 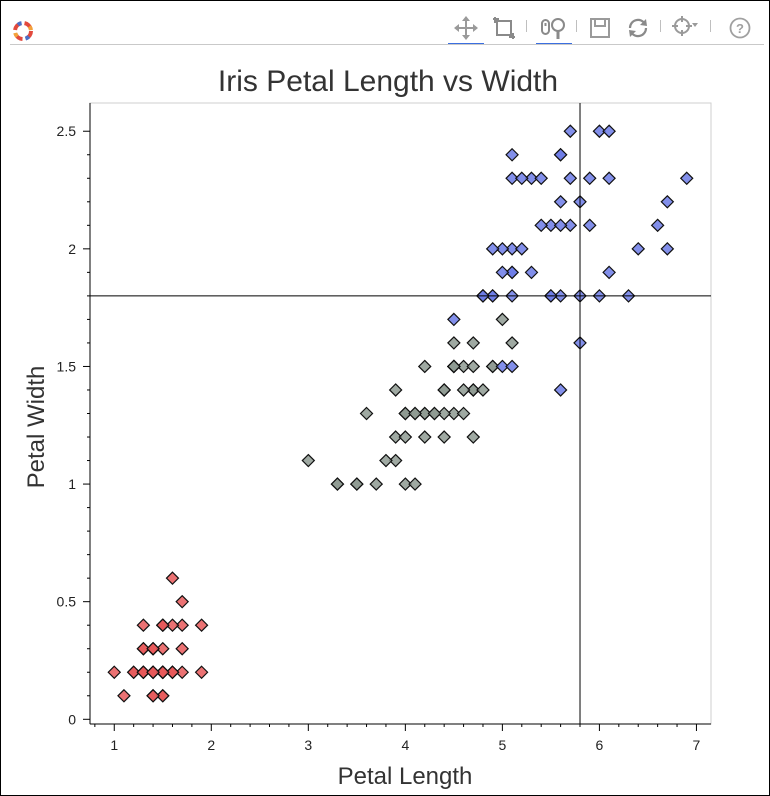 What do you see at coordinates (684, 28) in the screenshot?
I see `crosshair-icon` at bounding box center [684, 28].